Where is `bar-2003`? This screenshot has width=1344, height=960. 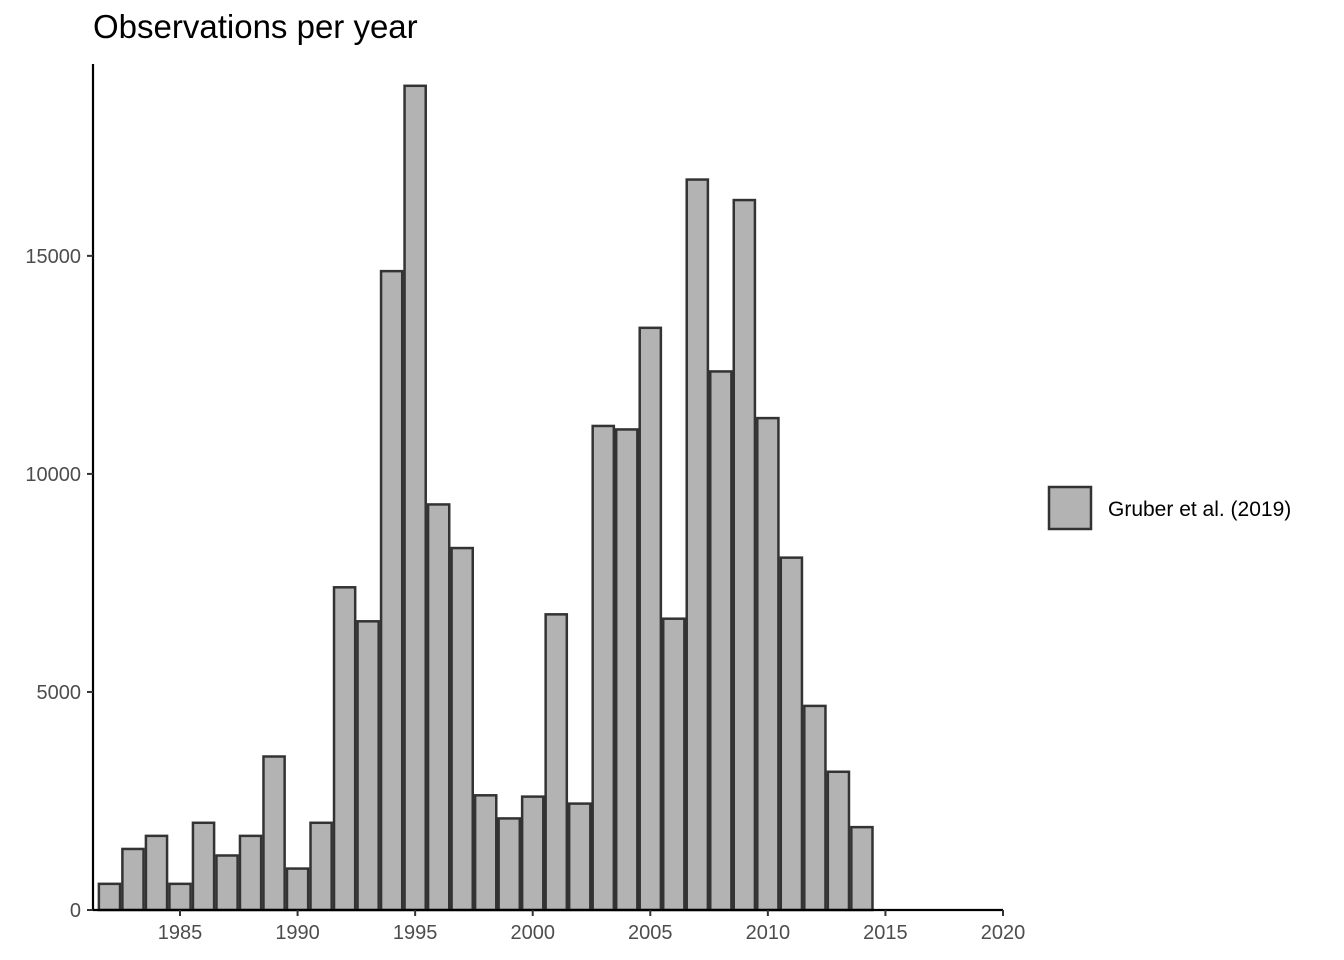
bar-2003 is located at coordinates (603, 668).